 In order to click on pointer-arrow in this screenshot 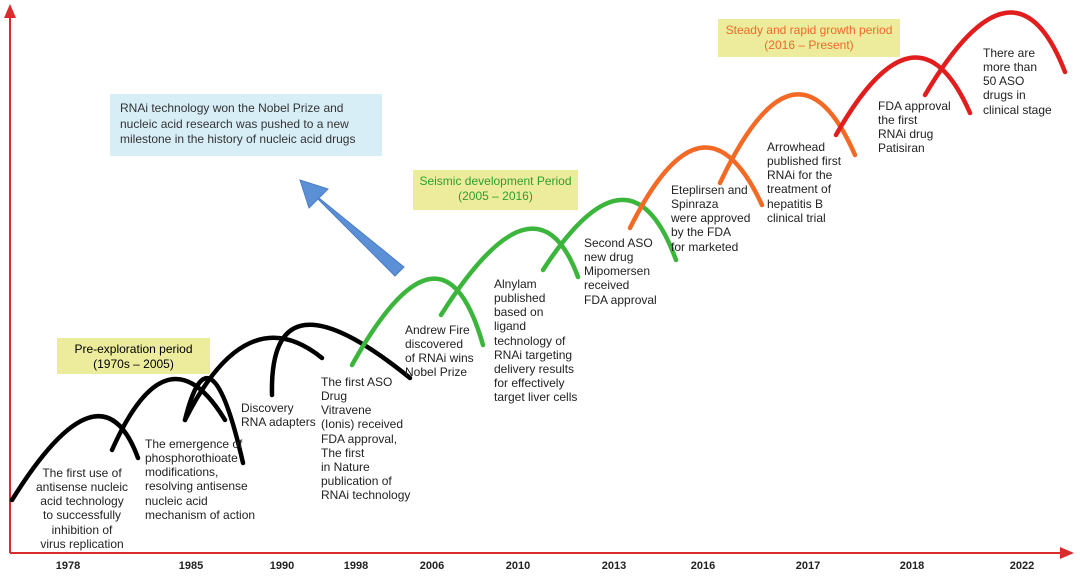, I will do `click(352, 228)`.